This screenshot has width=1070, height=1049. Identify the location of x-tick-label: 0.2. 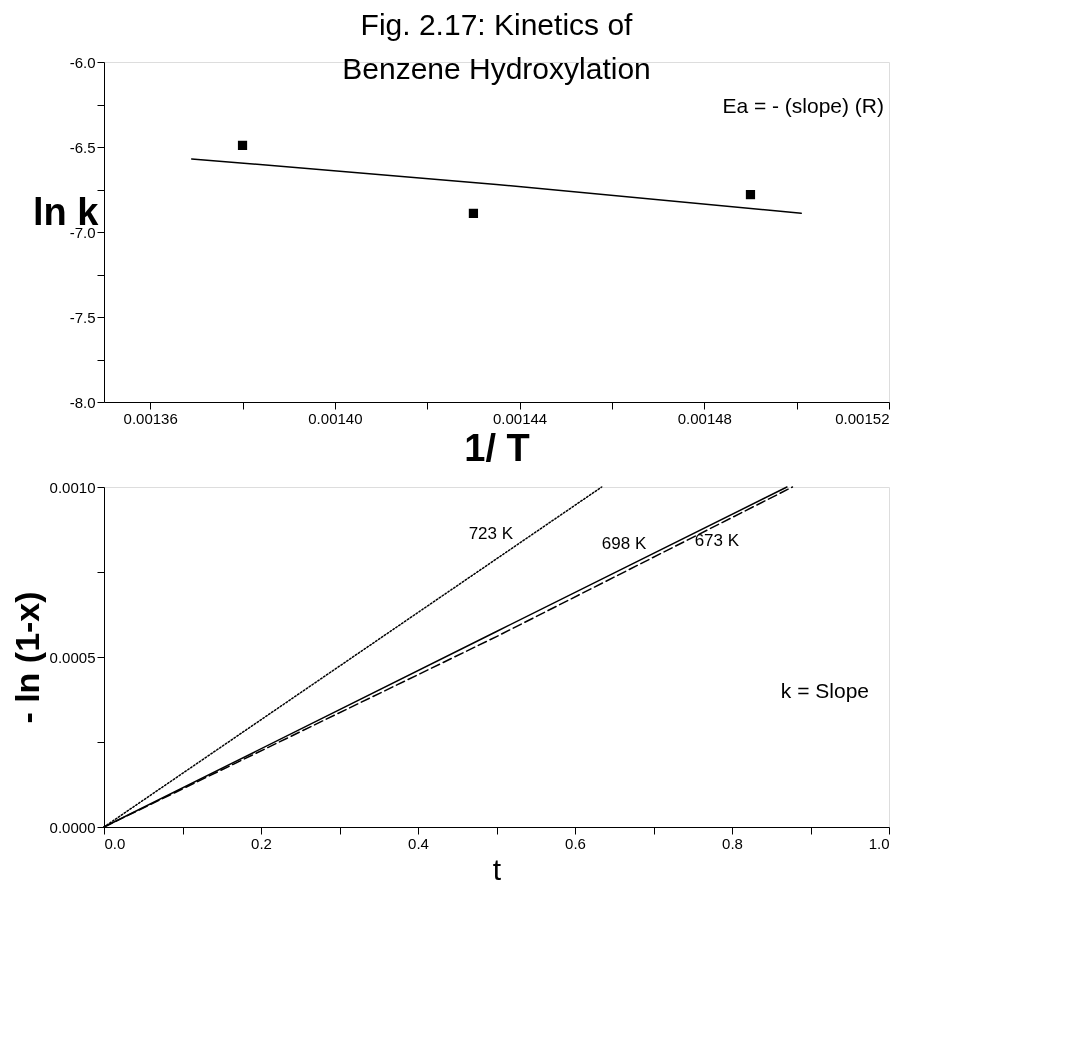
(261, 843).